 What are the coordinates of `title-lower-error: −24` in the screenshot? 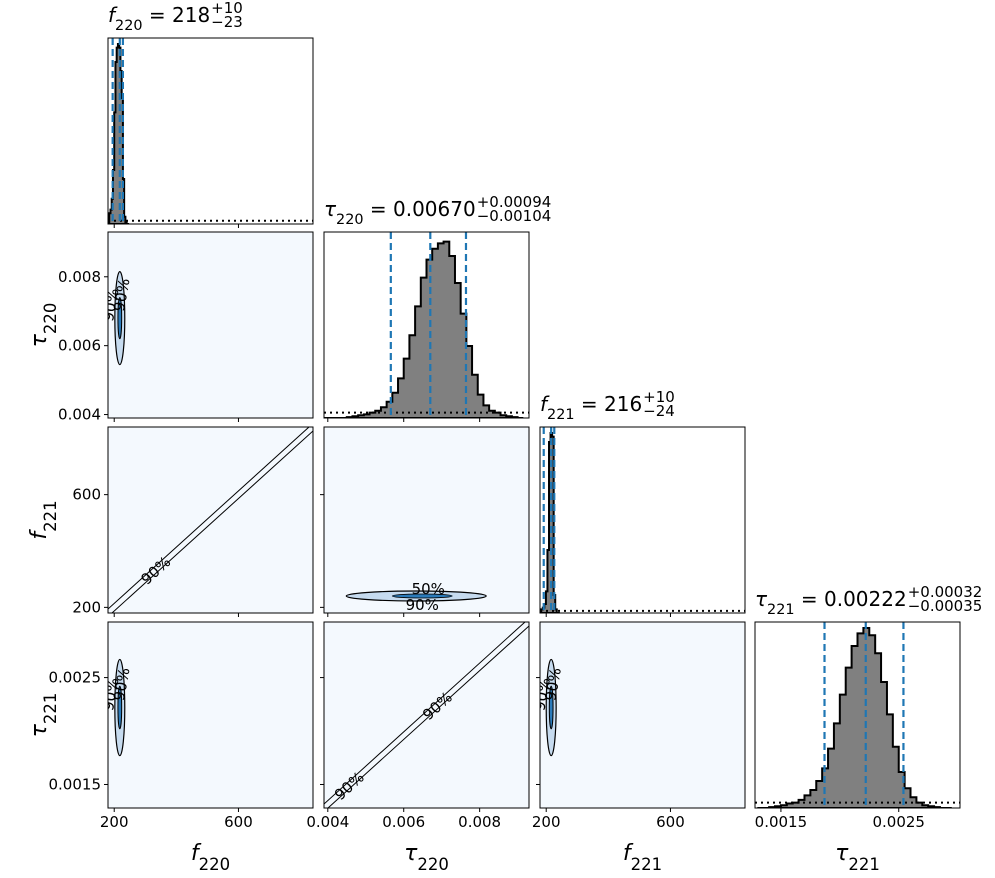 It's located at (659, 411).